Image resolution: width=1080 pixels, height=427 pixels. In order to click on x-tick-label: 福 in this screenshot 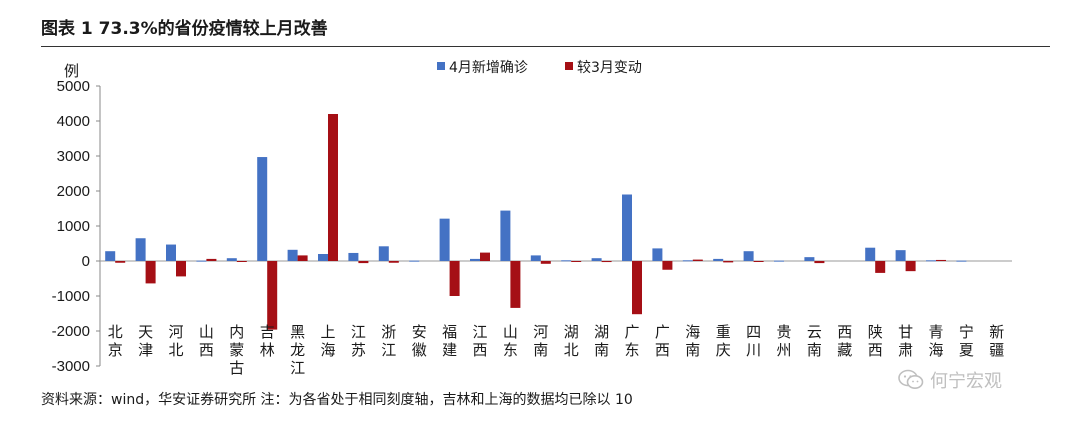, I will do `click(449, 332)`.